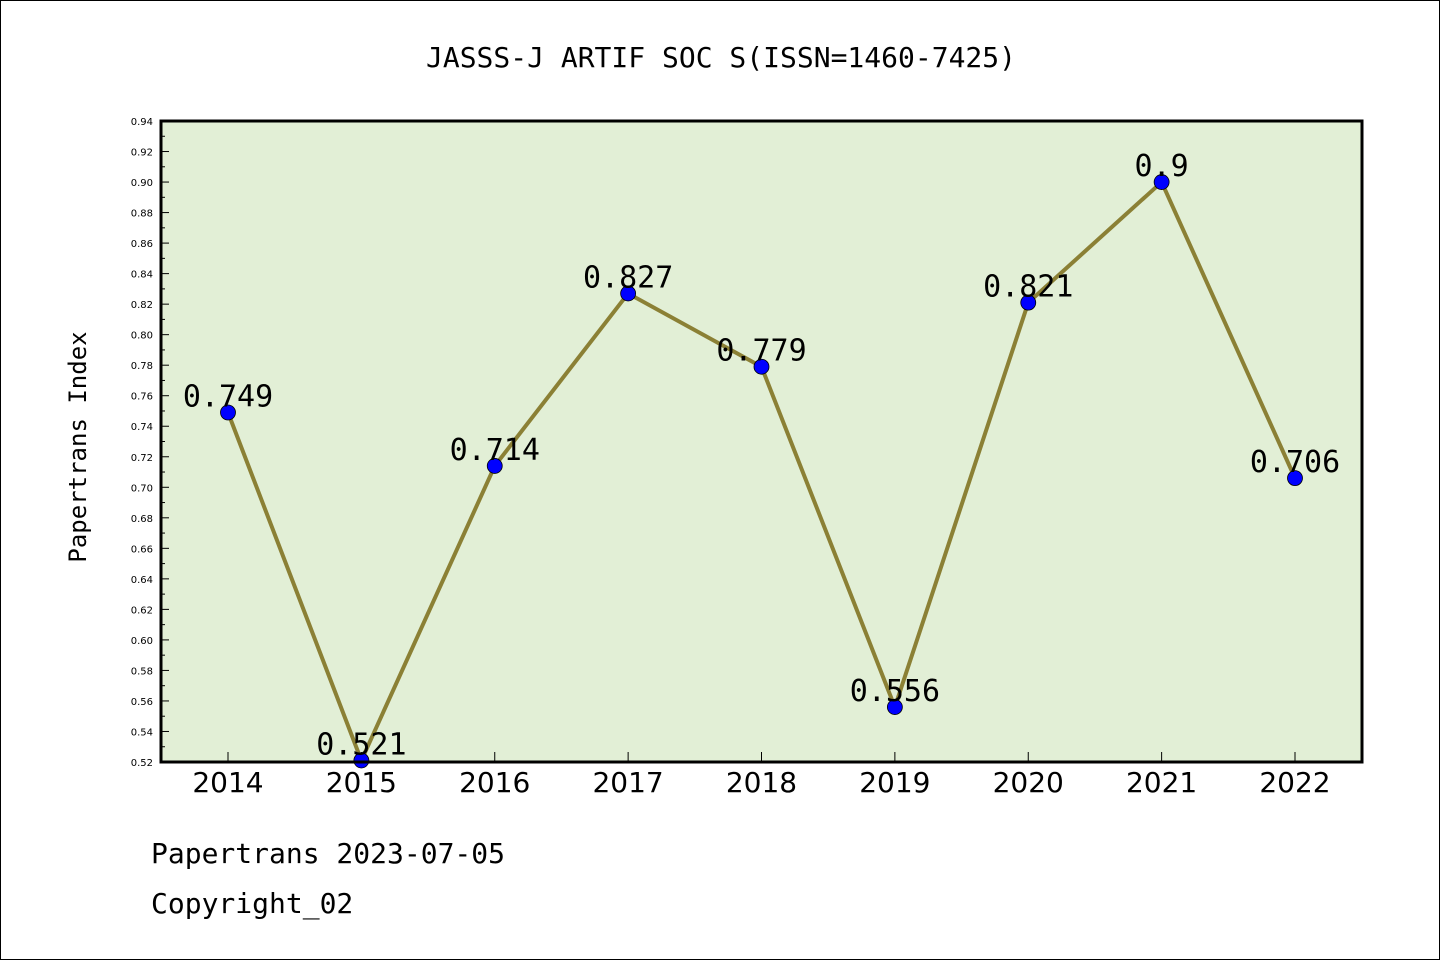  What do you see at coordinates (142, 580) in the screenshot?
I see `y-tick-label: 0.64` at bounding box center [142, 580].